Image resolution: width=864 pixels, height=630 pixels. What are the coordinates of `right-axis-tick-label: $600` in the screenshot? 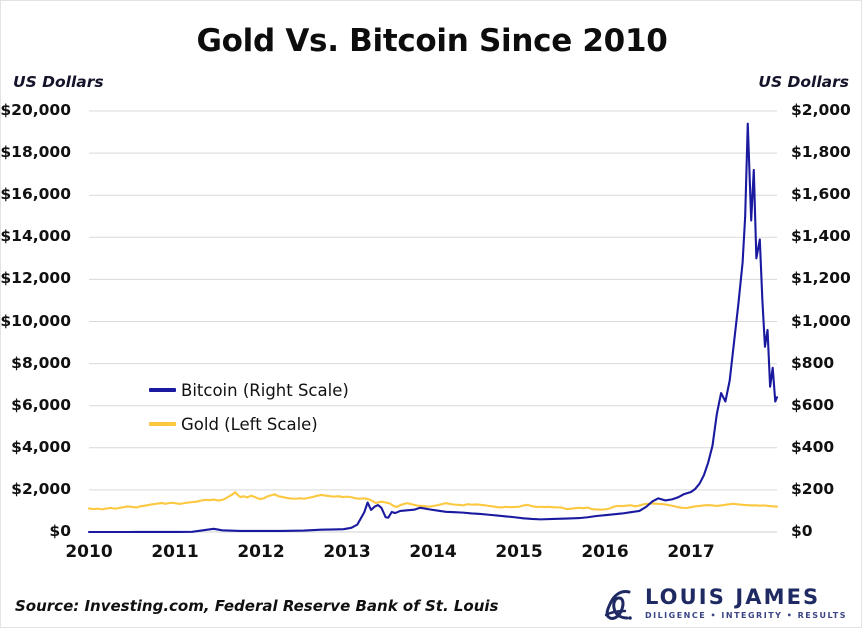 It's located at (813, 404).